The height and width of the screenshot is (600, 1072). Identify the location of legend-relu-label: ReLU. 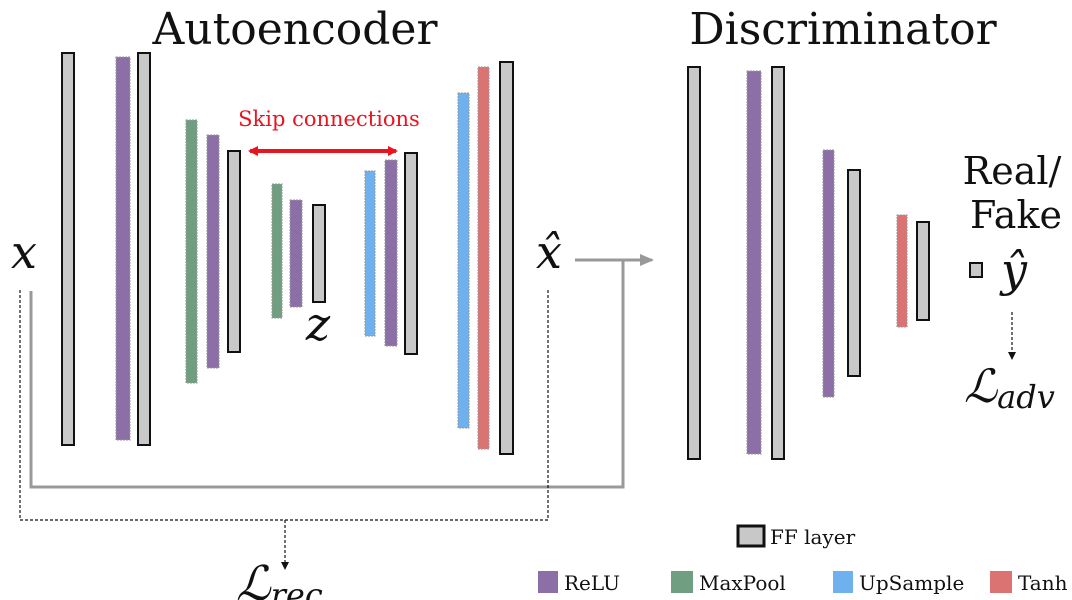
(592, 583).